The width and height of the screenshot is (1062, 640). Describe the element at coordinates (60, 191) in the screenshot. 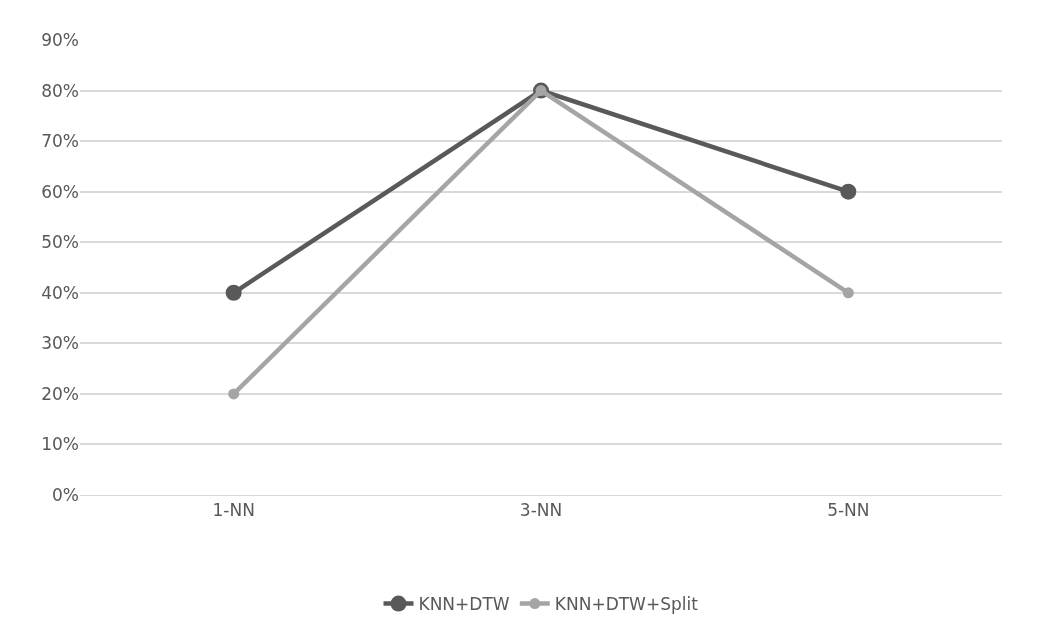

I see `y-tick-label: 60%` at that location.